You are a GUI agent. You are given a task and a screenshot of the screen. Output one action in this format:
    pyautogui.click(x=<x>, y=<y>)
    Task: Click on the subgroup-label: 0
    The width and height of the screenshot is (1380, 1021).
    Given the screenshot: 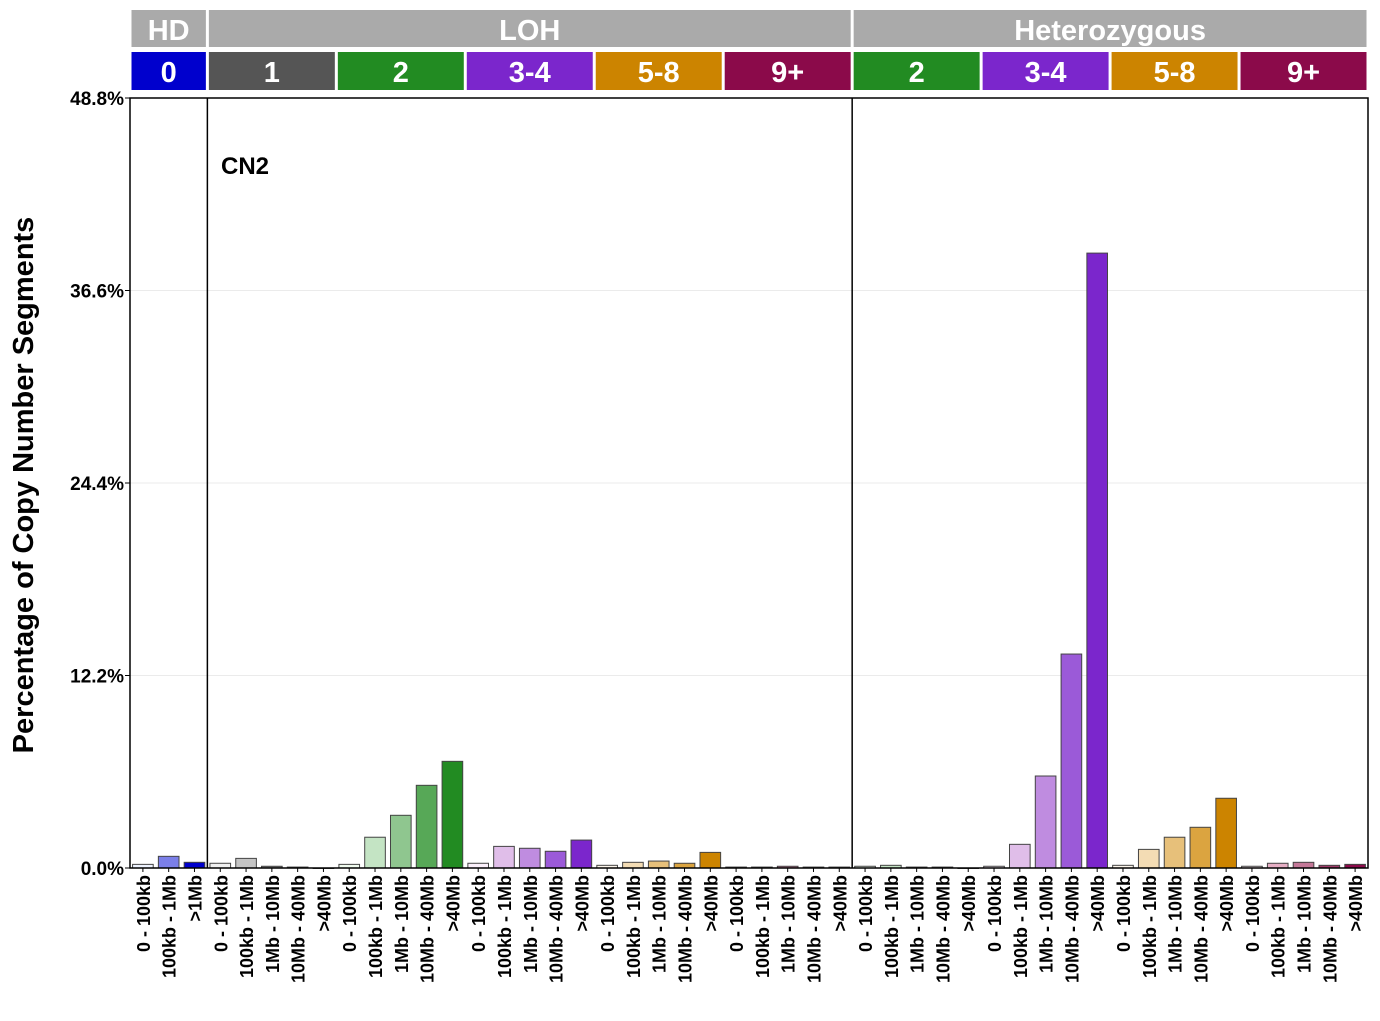 What is the action you would take?
    pyautogui.click(x=169, y=73)
    